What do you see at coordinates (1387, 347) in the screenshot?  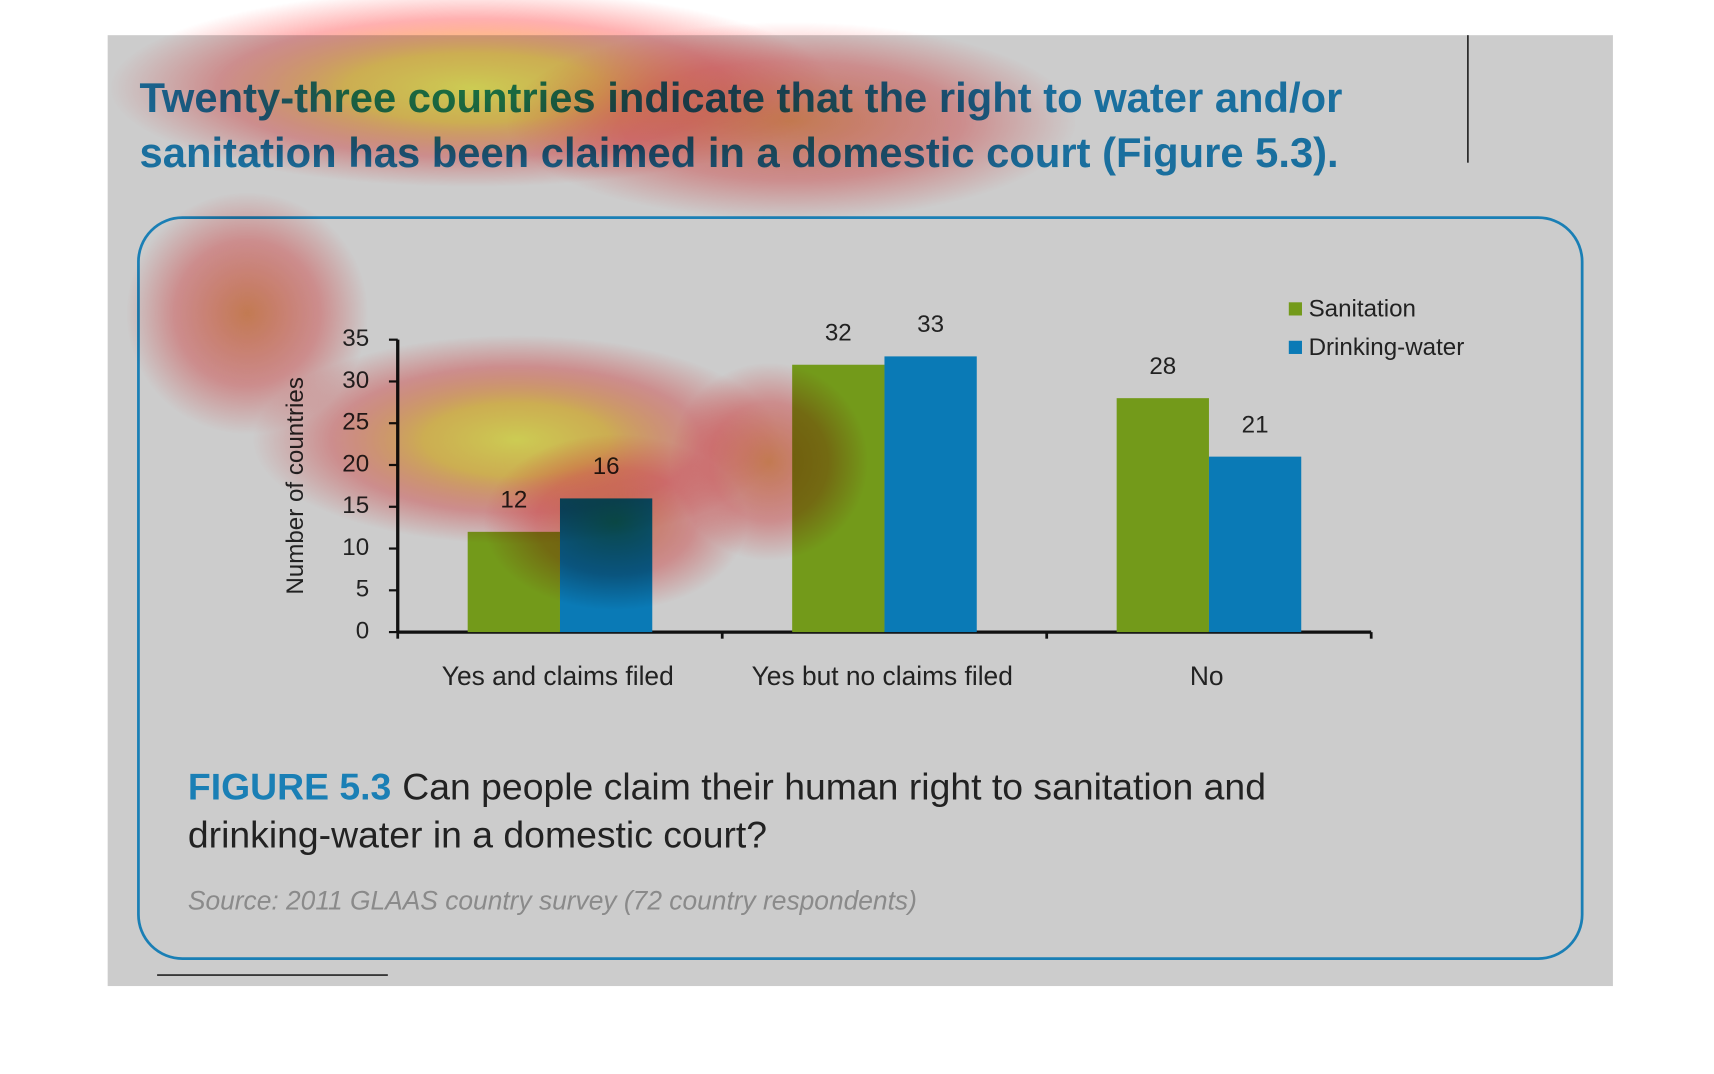 I see `legend-label: Drinking-water` at bounding box center [1387, 347].